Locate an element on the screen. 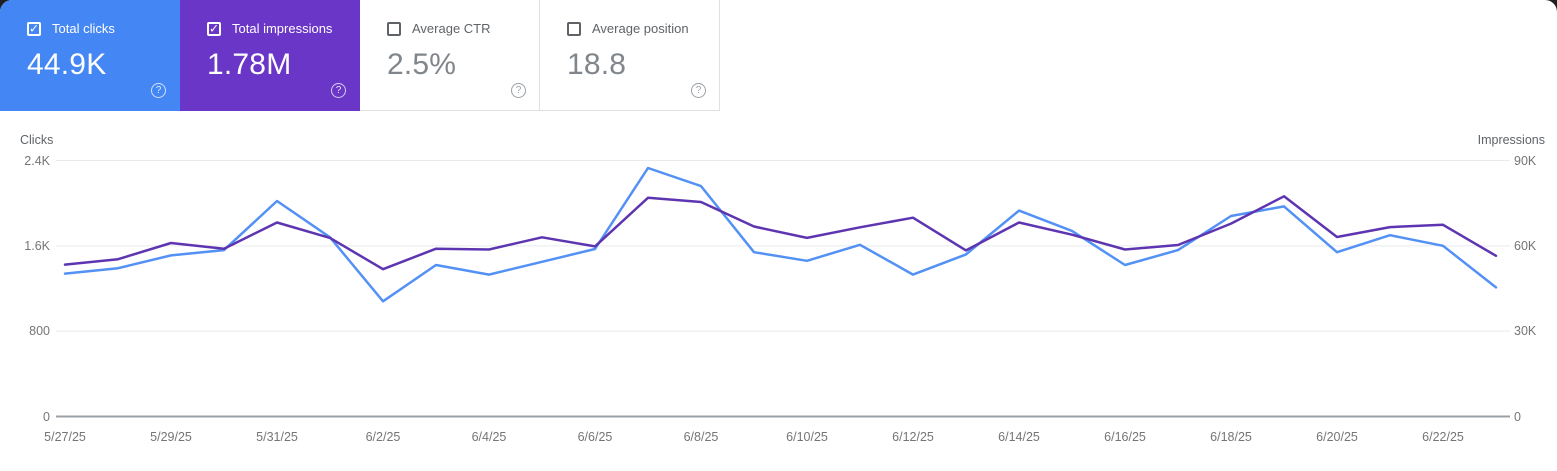  card-total-clicks: ✓ Total clicks 44.9K ? is located at coordinates (90, 55).